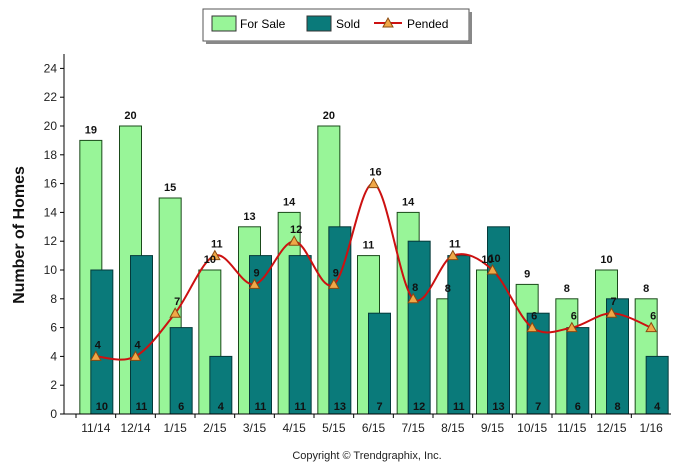  What do you see at coordinates (527, 274) in the screenshot?
I see `for-sale-value-label: 9` at bounding box center [527, 274].